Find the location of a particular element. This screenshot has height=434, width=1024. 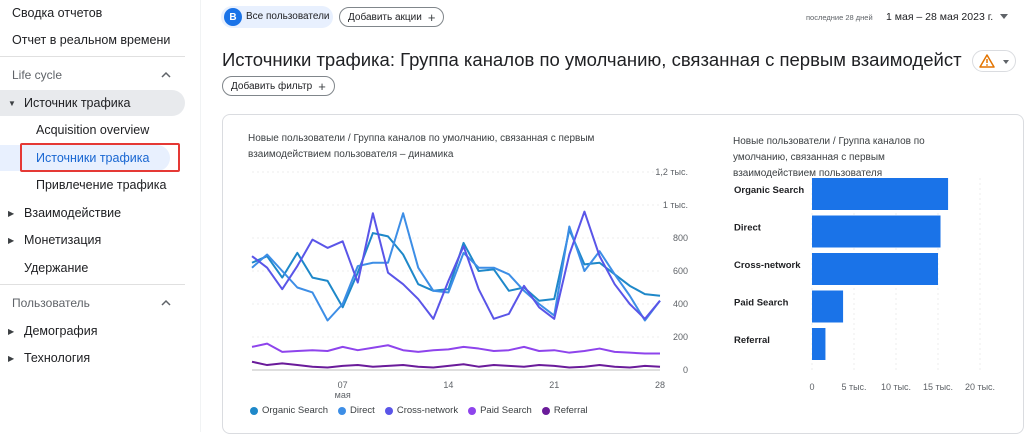

sidebar-item-reports-snapshot: Сводка отчетов is located at coordinates (92, 13).